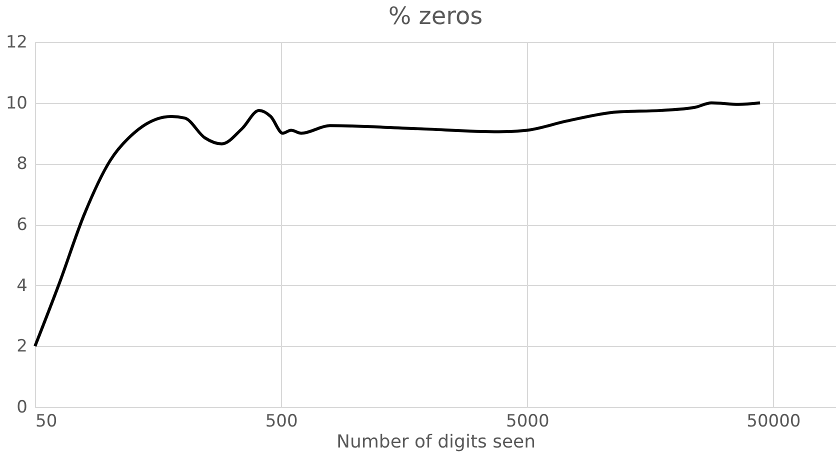  Describe the element at coordinates (47, 422) in the screenshot. I see `x-tick-label: 50` at that location.